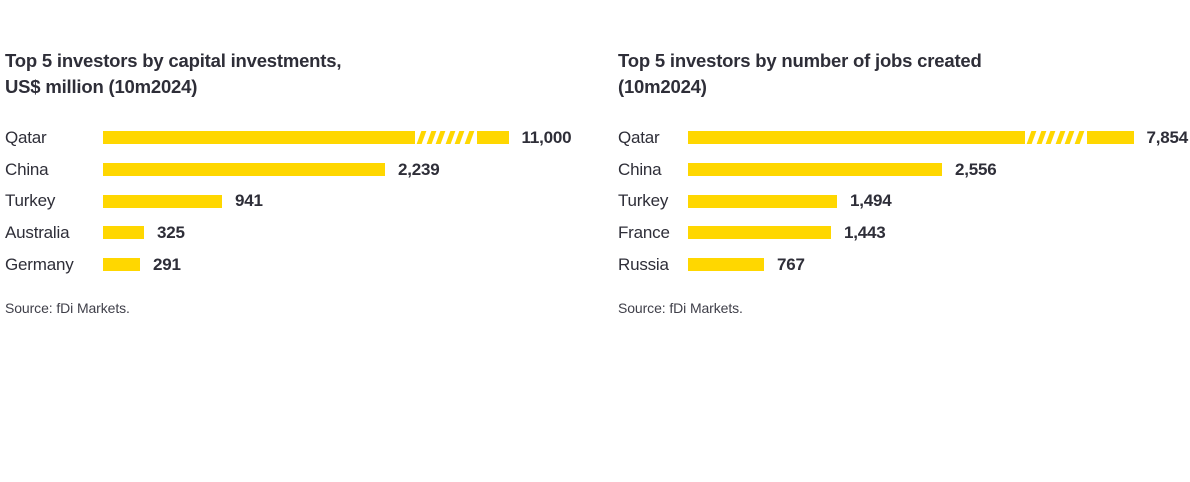 This screenshot has height=482, width=1190. I want to click on value-label: 2,556, so click(976, 169).